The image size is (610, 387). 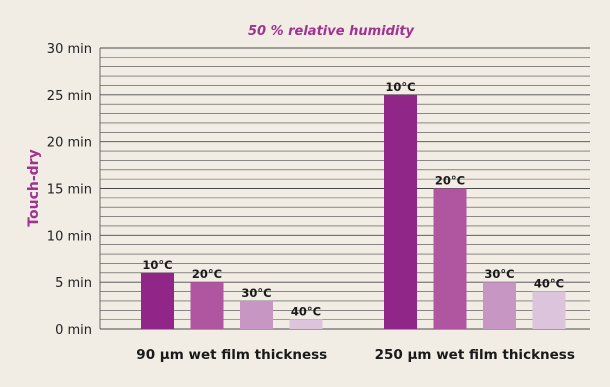 I want to click on y-tick-label: 20 min, so click(x=69, y=143).